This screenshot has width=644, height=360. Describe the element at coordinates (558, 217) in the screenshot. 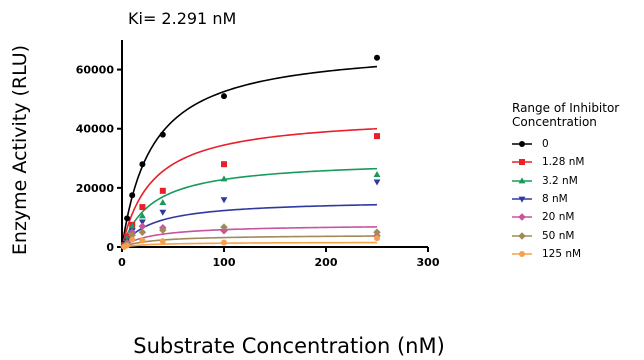

I see `legend-label: 20 nM` at that location.